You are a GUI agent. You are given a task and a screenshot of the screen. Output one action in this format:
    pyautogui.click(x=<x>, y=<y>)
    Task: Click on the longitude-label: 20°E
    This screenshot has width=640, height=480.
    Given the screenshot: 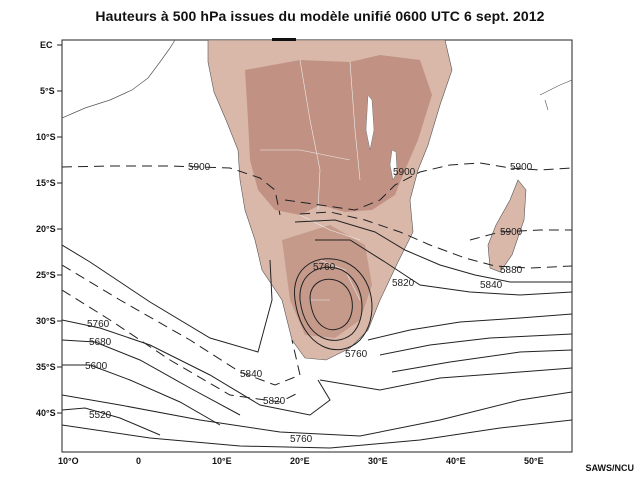 What is the action you would take?
    pyautogui.click(x=300, y=461)
    